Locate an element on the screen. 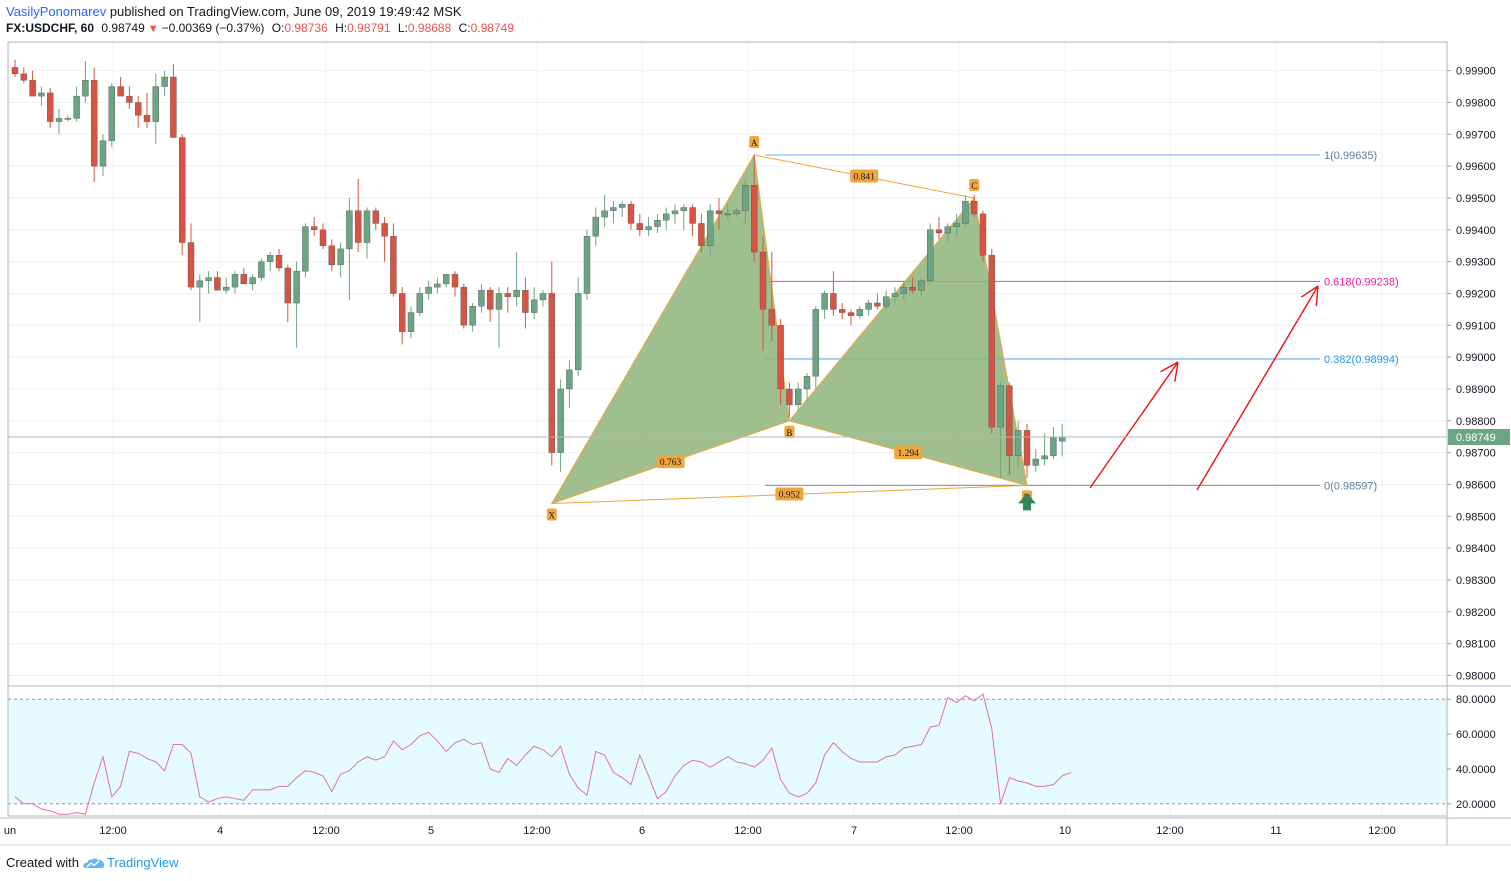  projection-arrows is located at coordinates (1204, 388).